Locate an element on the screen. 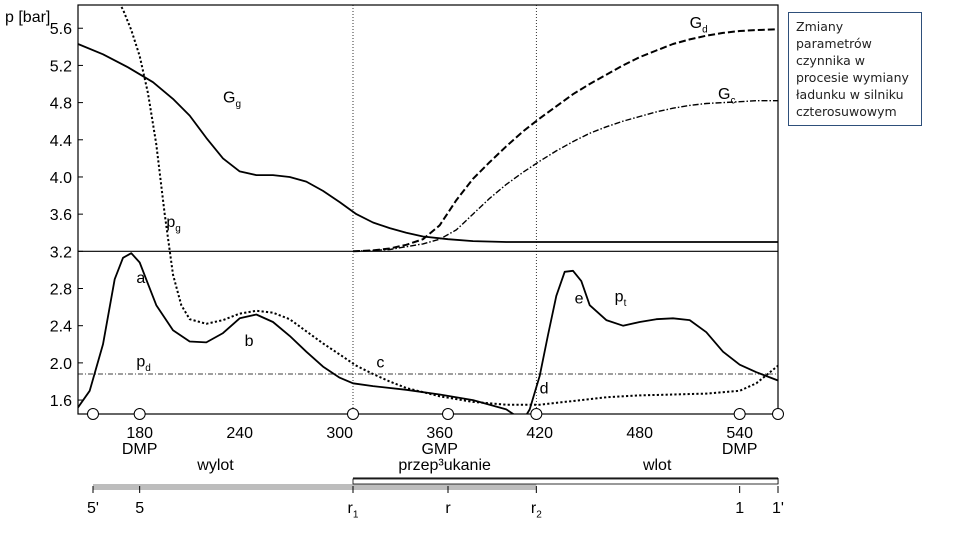 The width and height of the screenshot is (960, 540). timing-label: 1' is located at coordinates (778, 508).